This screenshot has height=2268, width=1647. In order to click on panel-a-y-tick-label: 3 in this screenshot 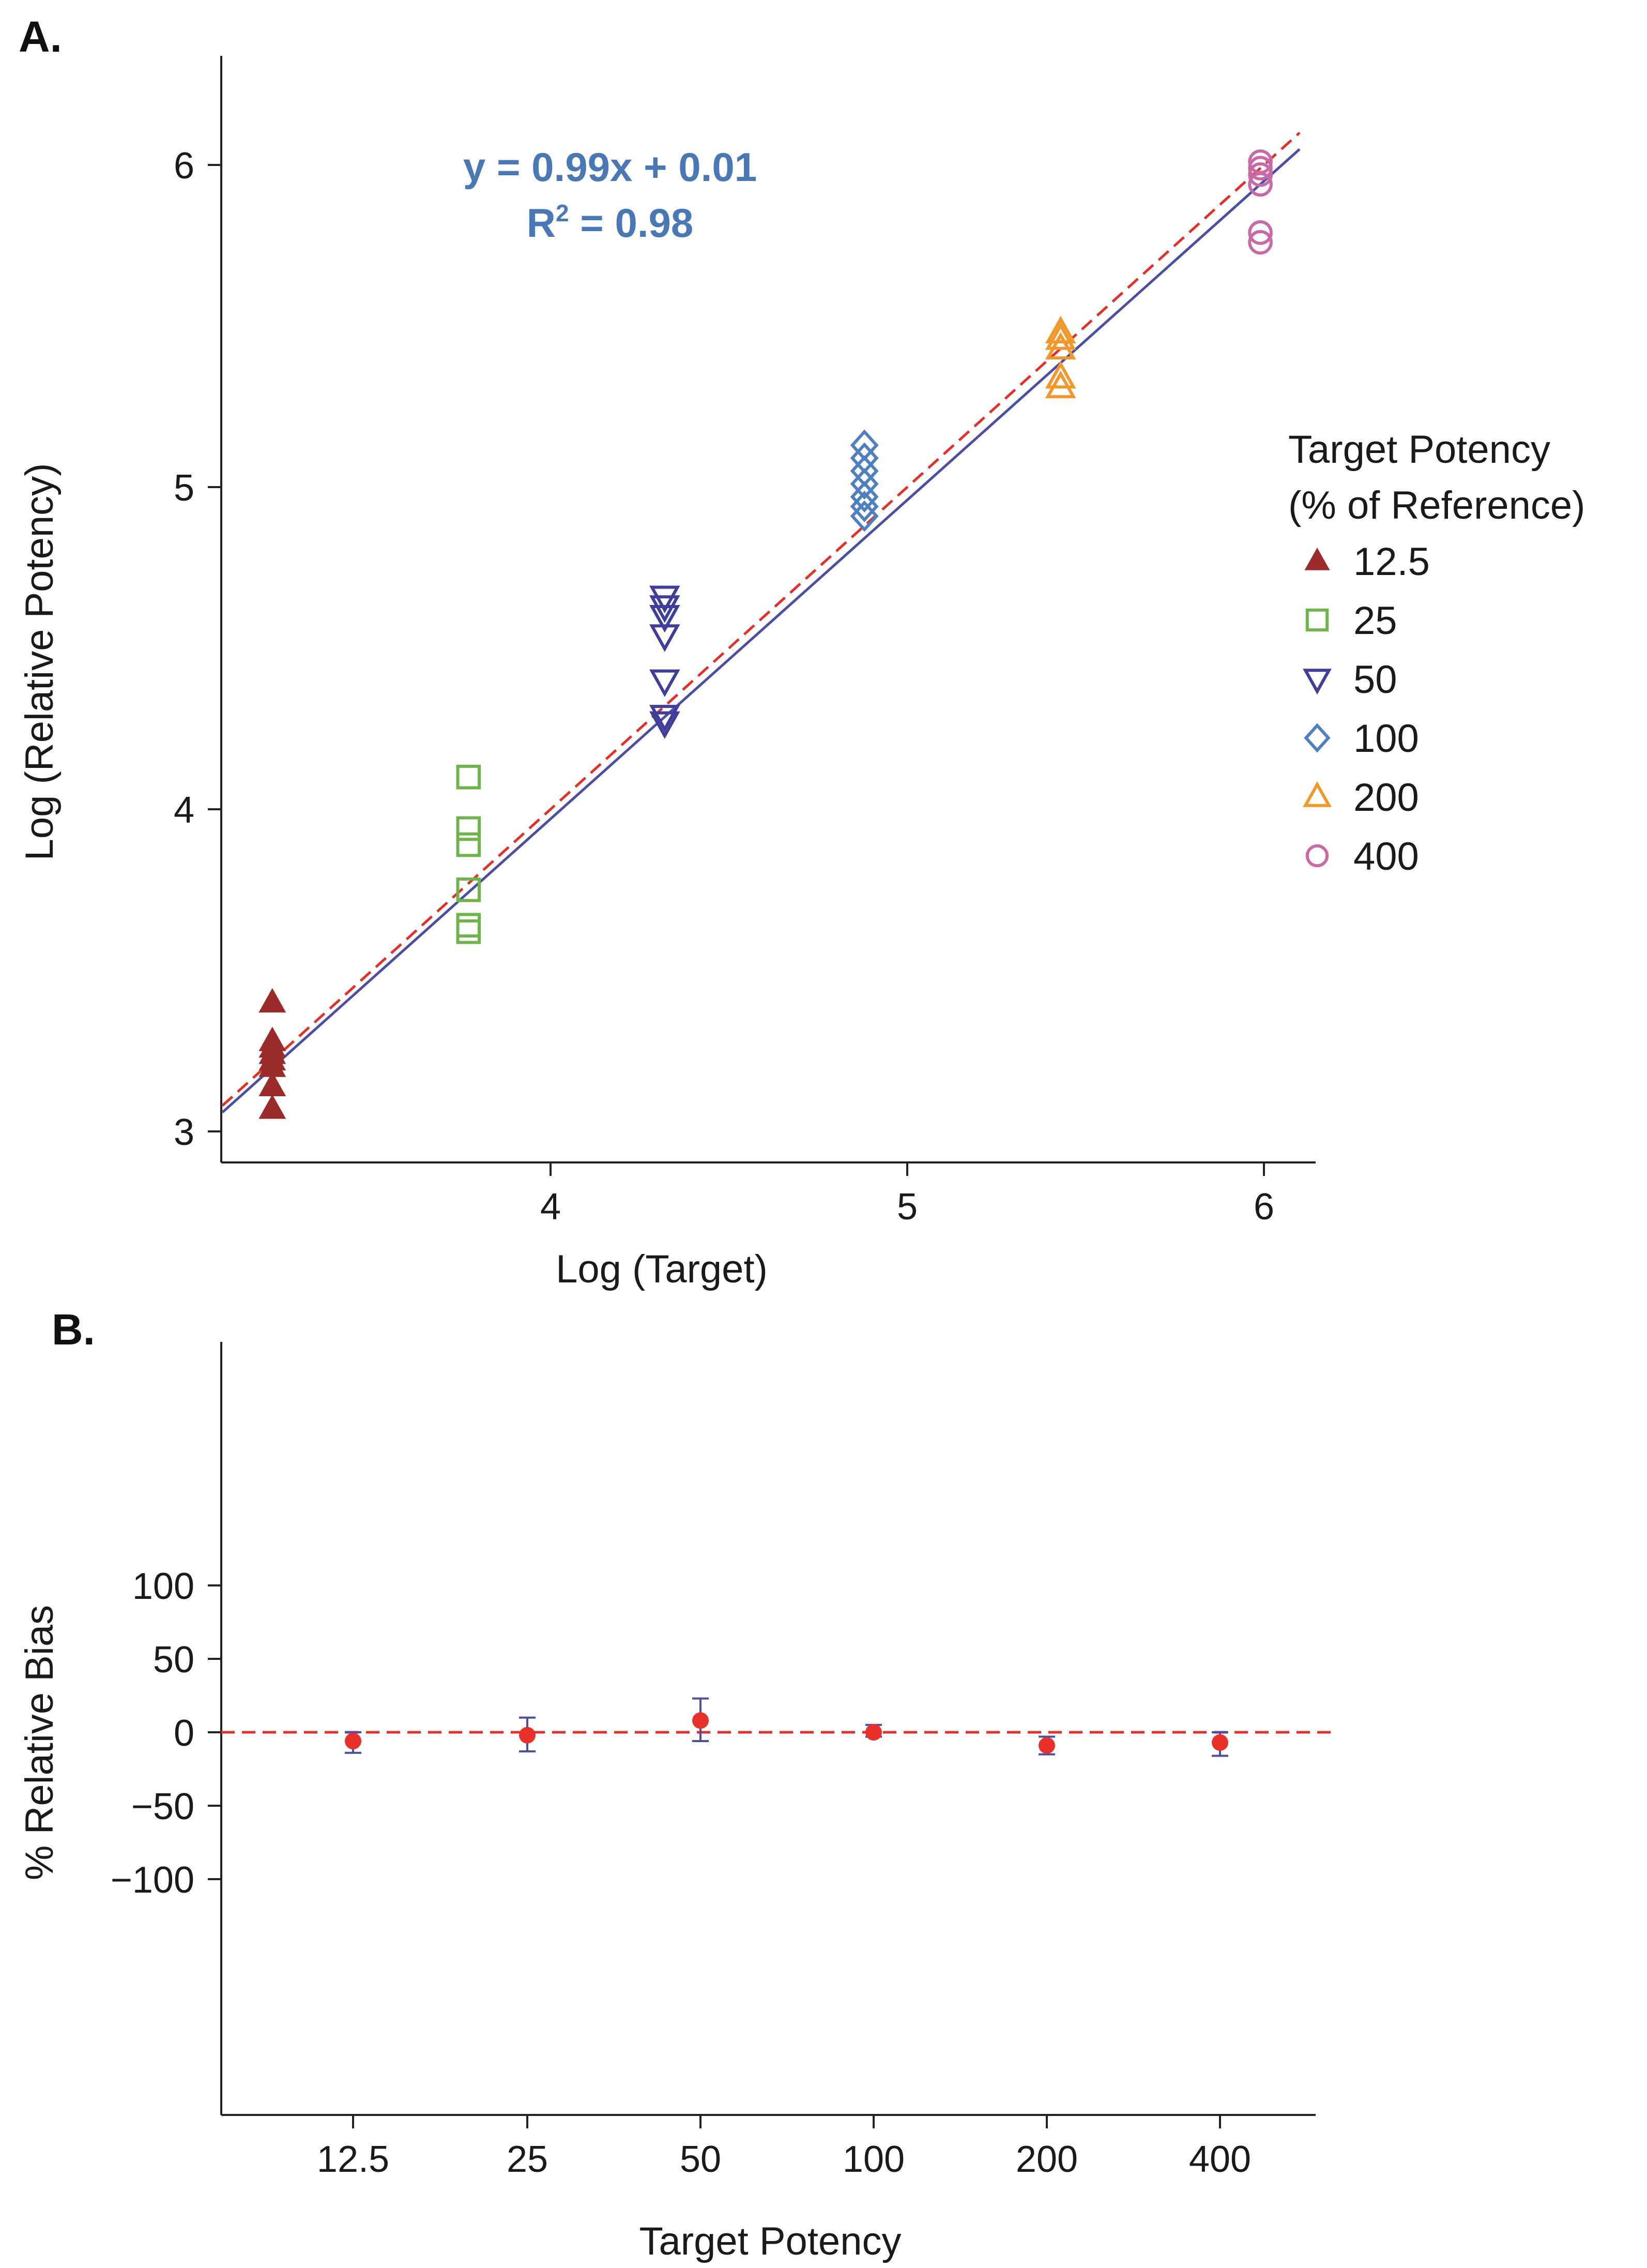, I will do `click(184, 1132)`.